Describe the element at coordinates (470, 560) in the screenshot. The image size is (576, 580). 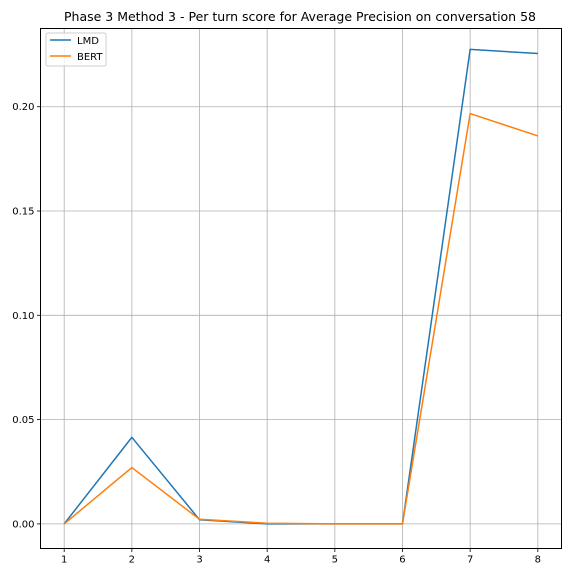
I see `x-tick-label: 7` at that location.